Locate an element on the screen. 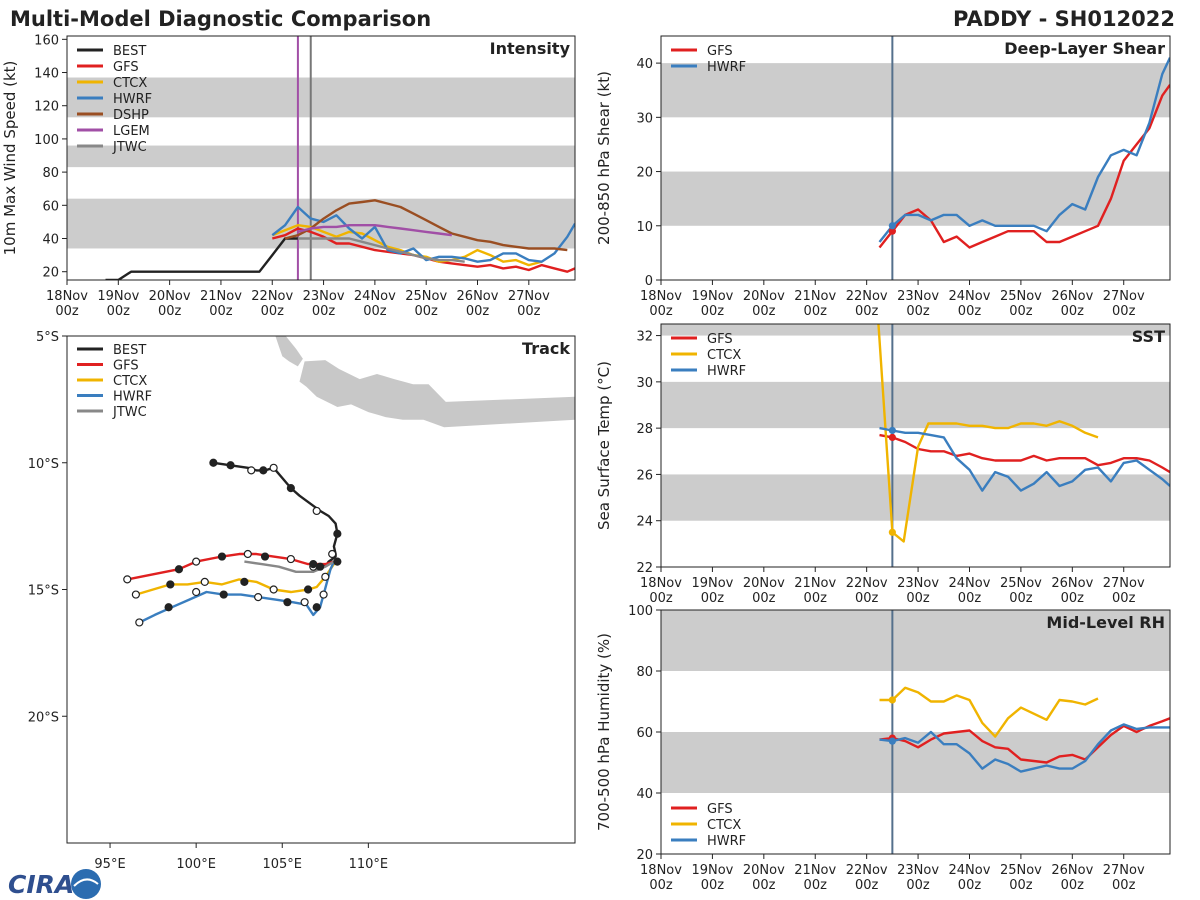 This screenshot has height=900, width=1200. shear-xtick-date: 20Nov is located at coordinates (764, 296).